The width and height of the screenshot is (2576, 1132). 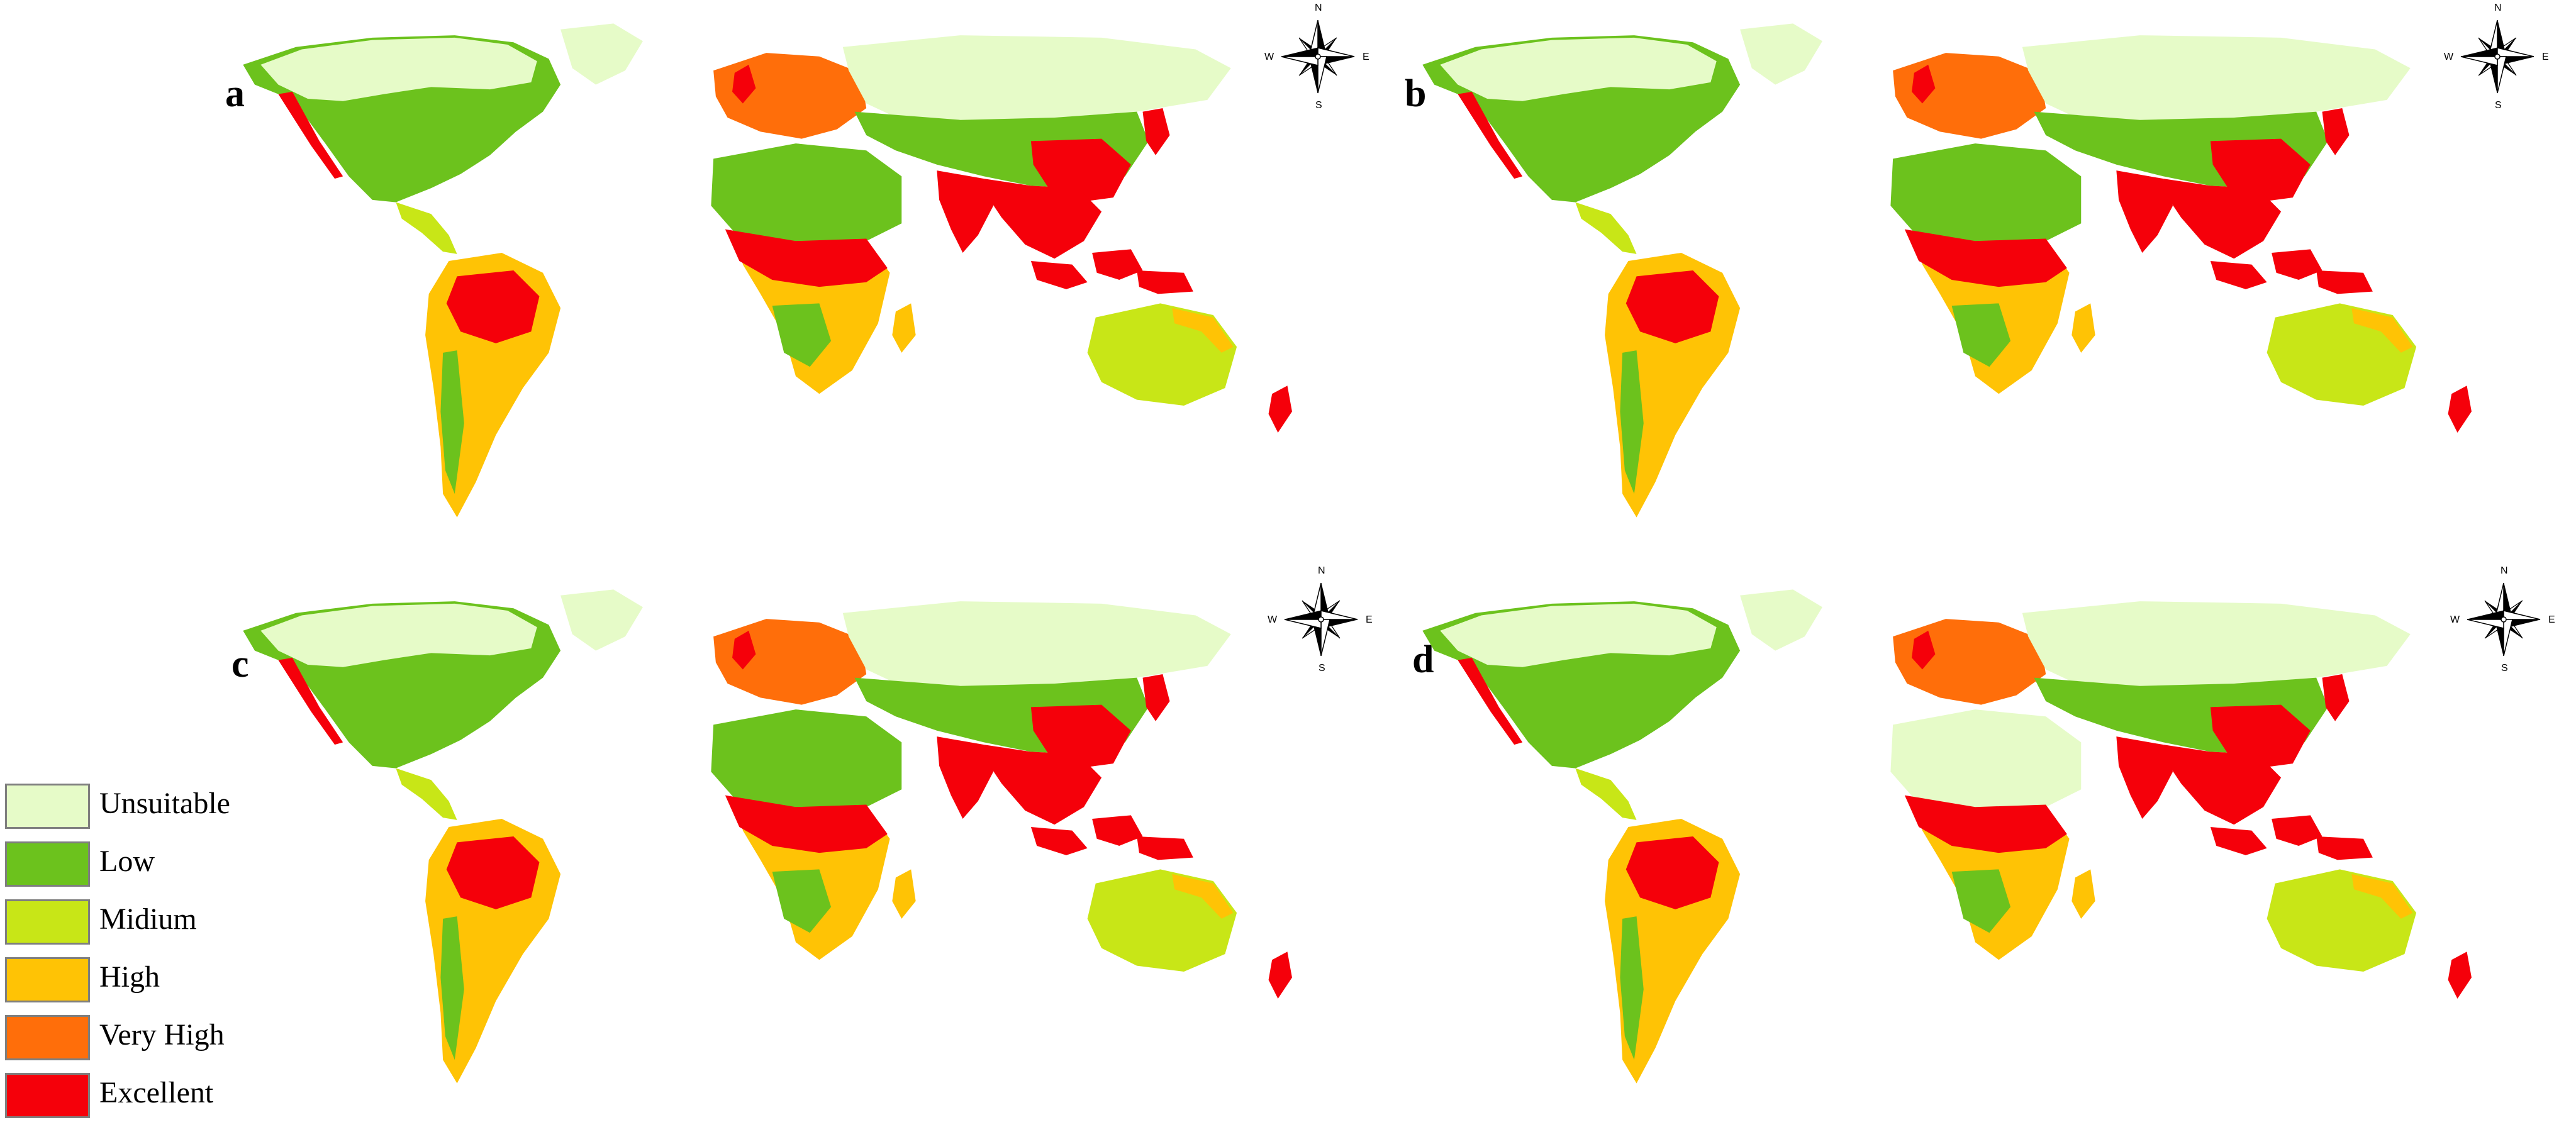 I want to click on legend-label: Unsuitable, so click(x=164, y=803).